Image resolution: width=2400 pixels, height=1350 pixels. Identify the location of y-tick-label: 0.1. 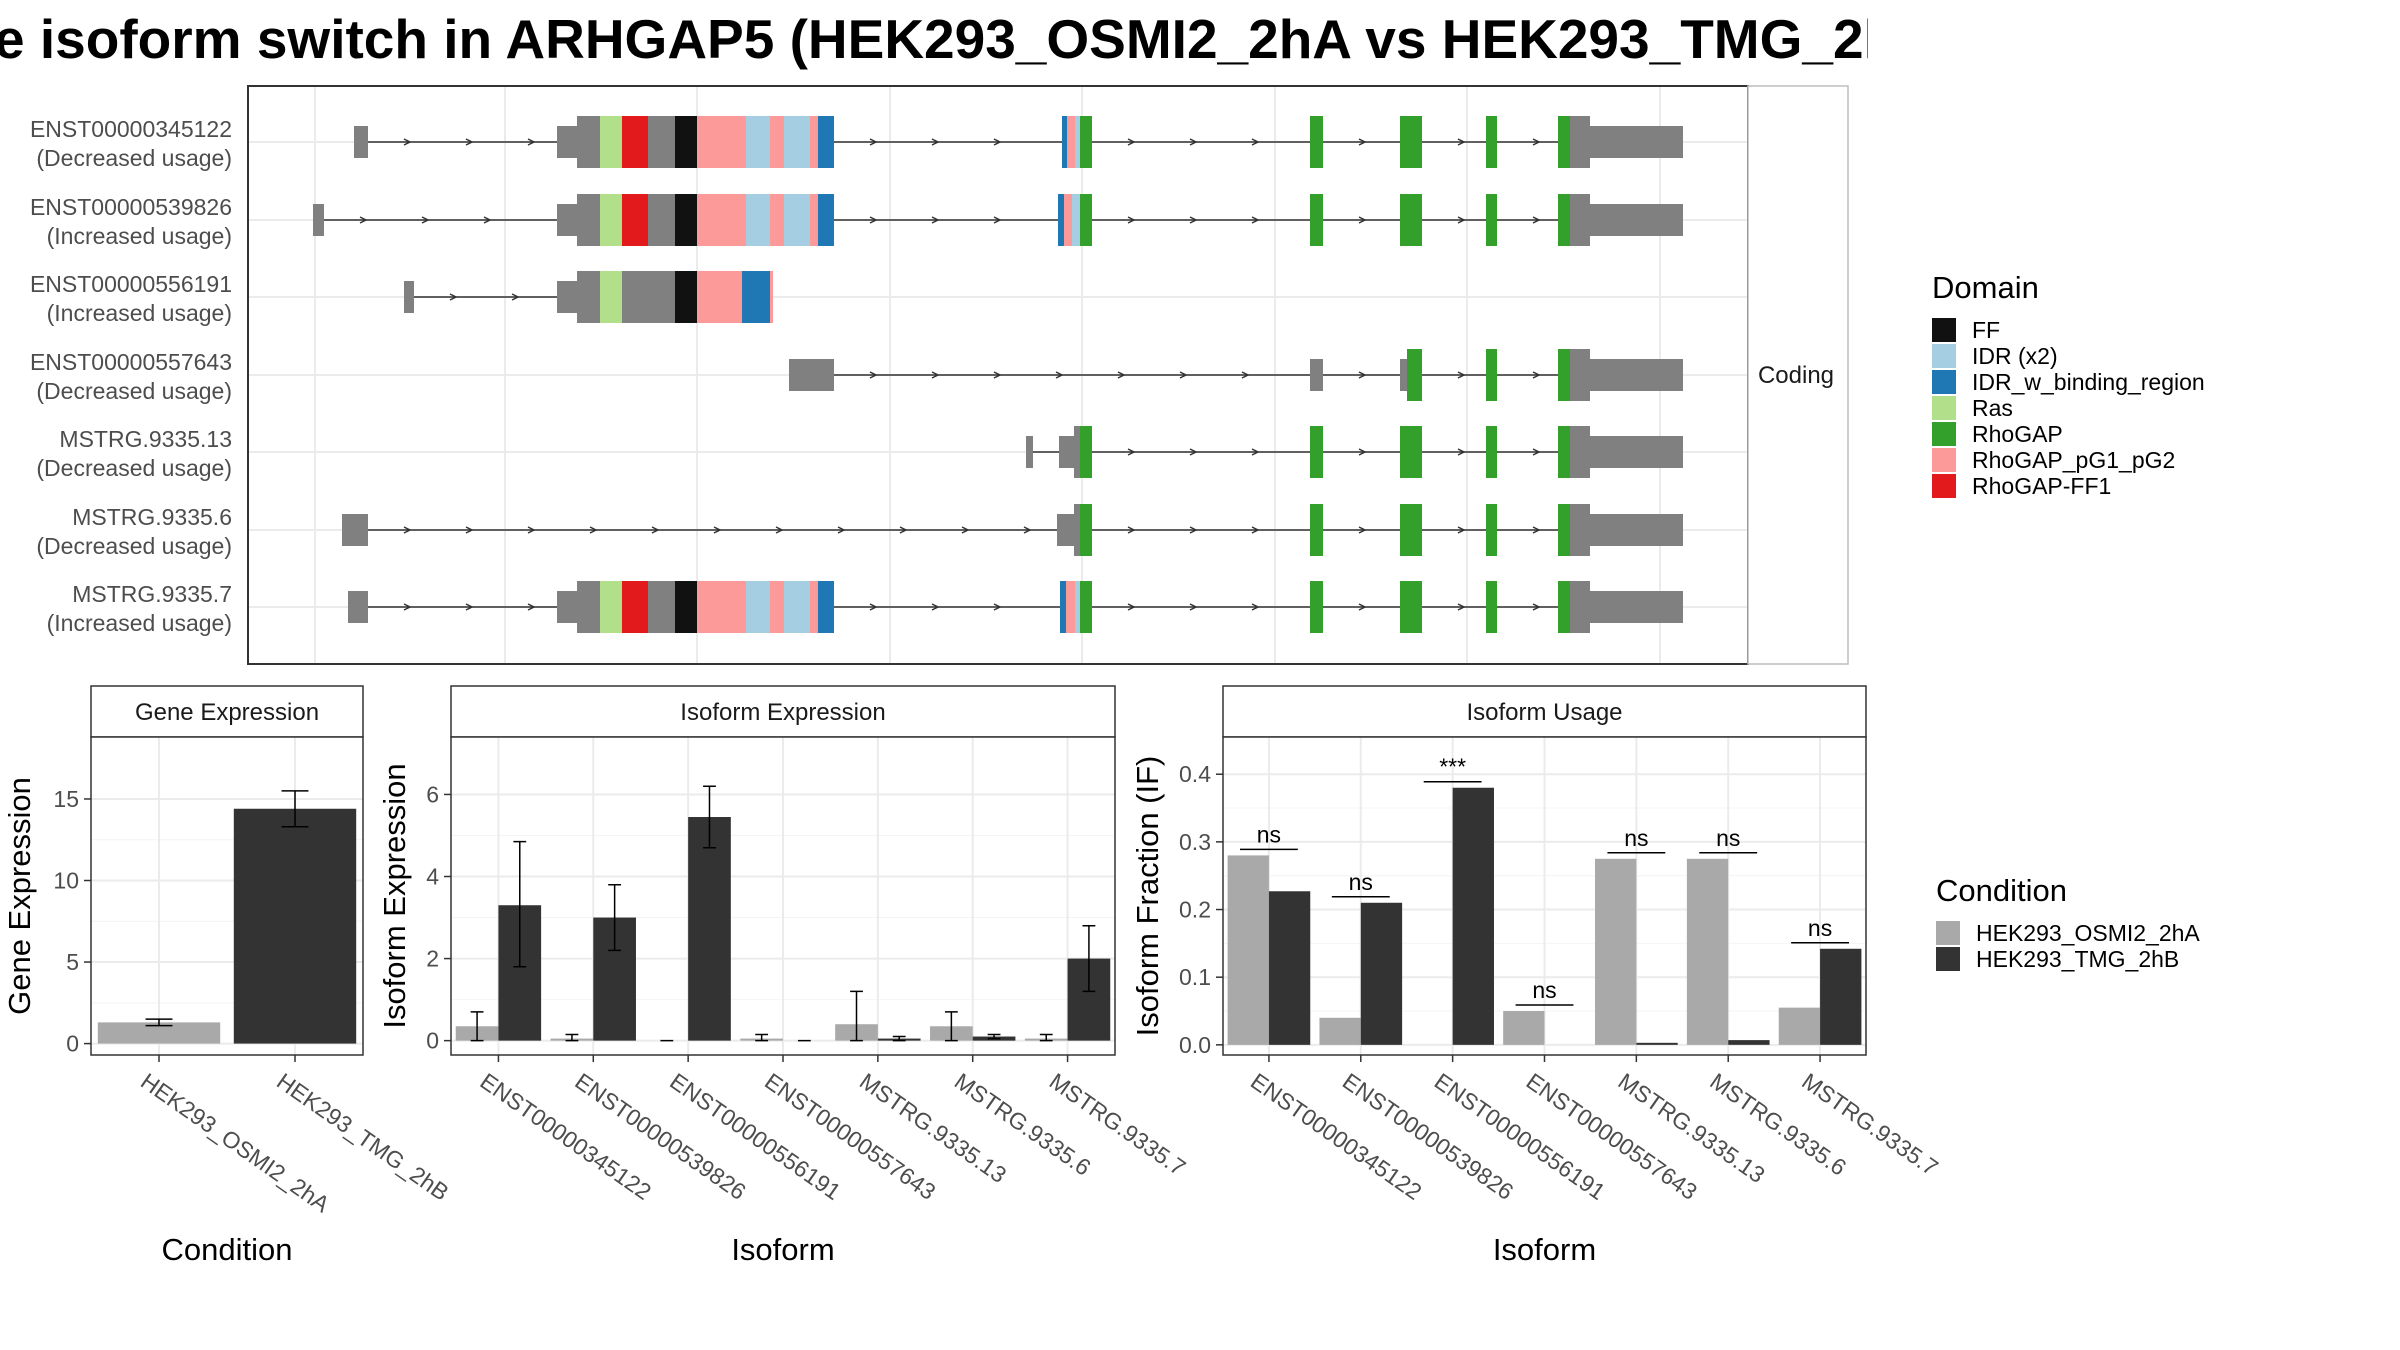
(1195, 977).